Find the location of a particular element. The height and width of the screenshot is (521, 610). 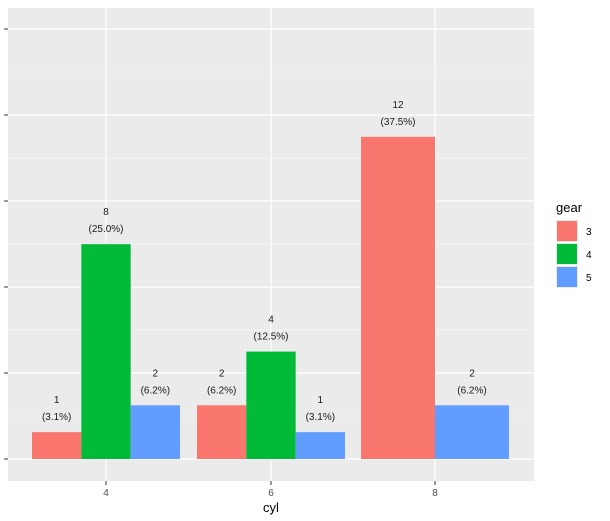

bar-percent-label: (25.0%) is located at coordinates (105, 229).